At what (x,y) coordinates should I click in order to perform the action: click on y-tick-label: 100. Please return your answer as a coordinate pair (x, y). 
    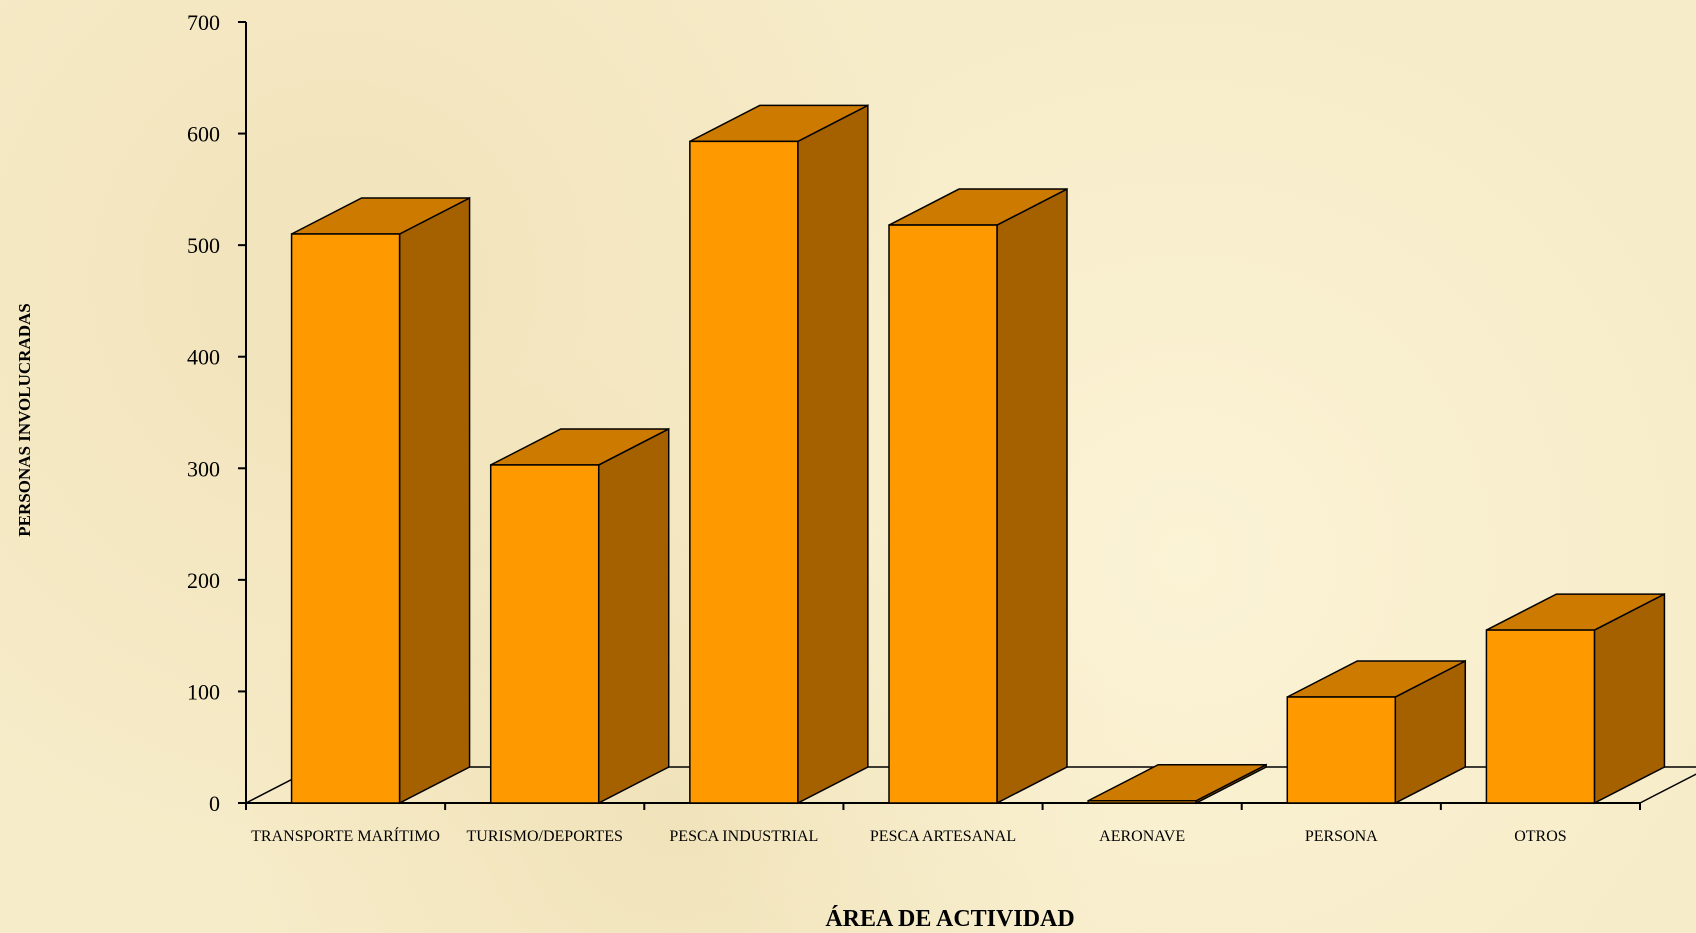
    Looking at the image, I should click on (203, 691).